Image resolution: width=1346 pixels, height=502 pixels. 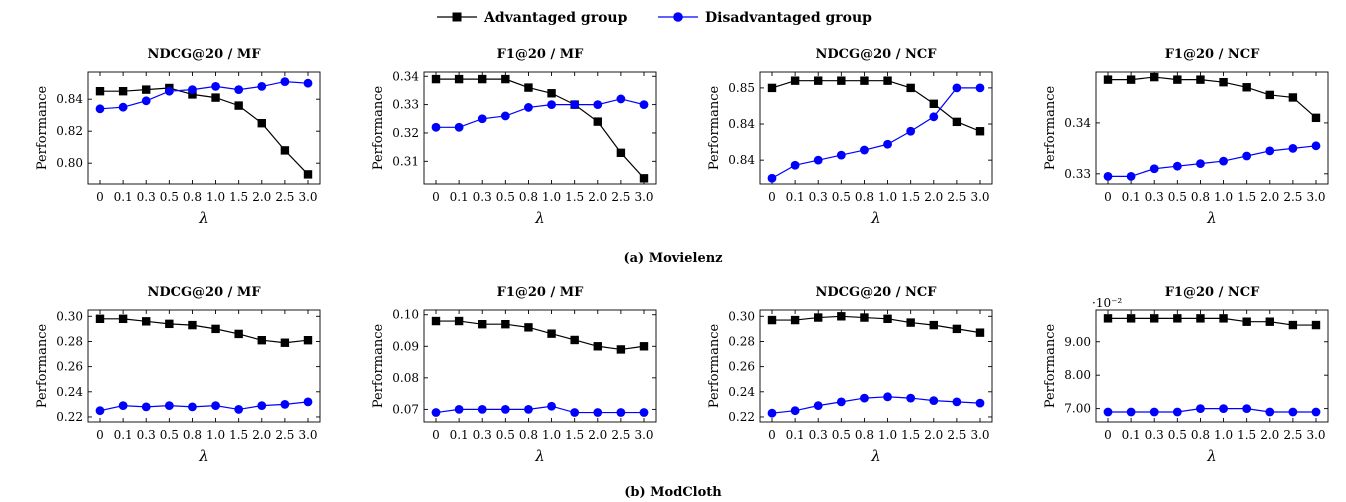 I want to click on y-tick-label: 0.34, so click(x=405, y=76).